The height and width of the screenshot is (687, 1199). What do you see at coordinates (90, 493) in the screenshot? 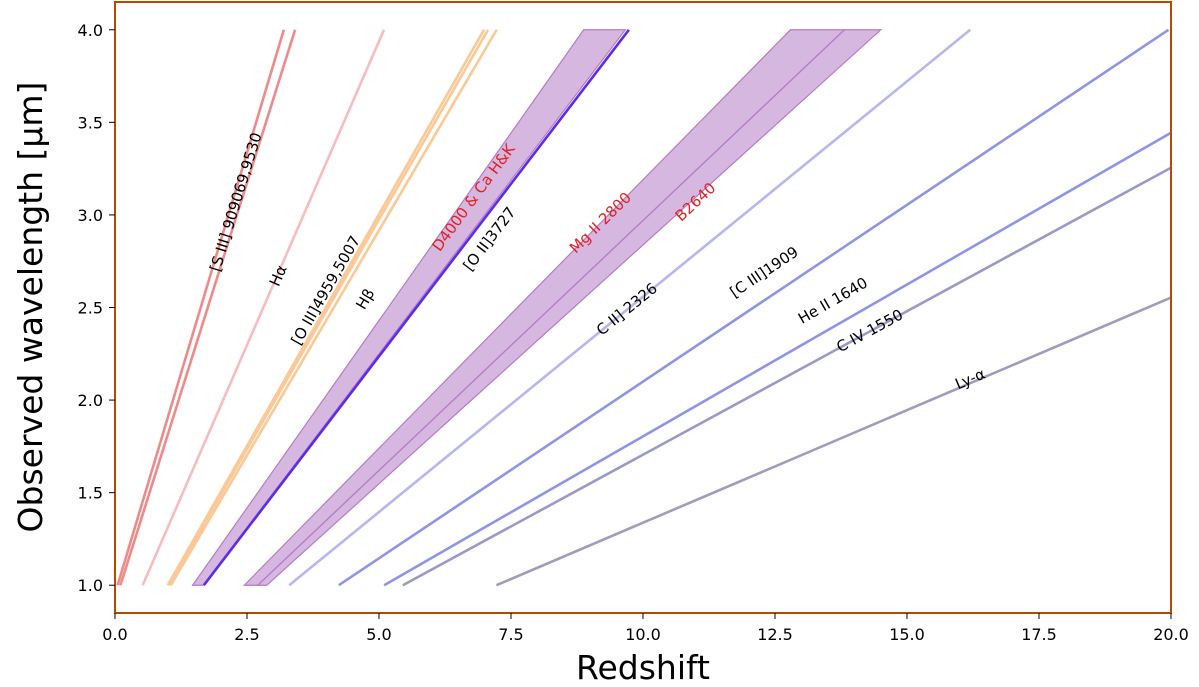
I see `y-tick-label: 1.5` at bounding box center [90, 493].